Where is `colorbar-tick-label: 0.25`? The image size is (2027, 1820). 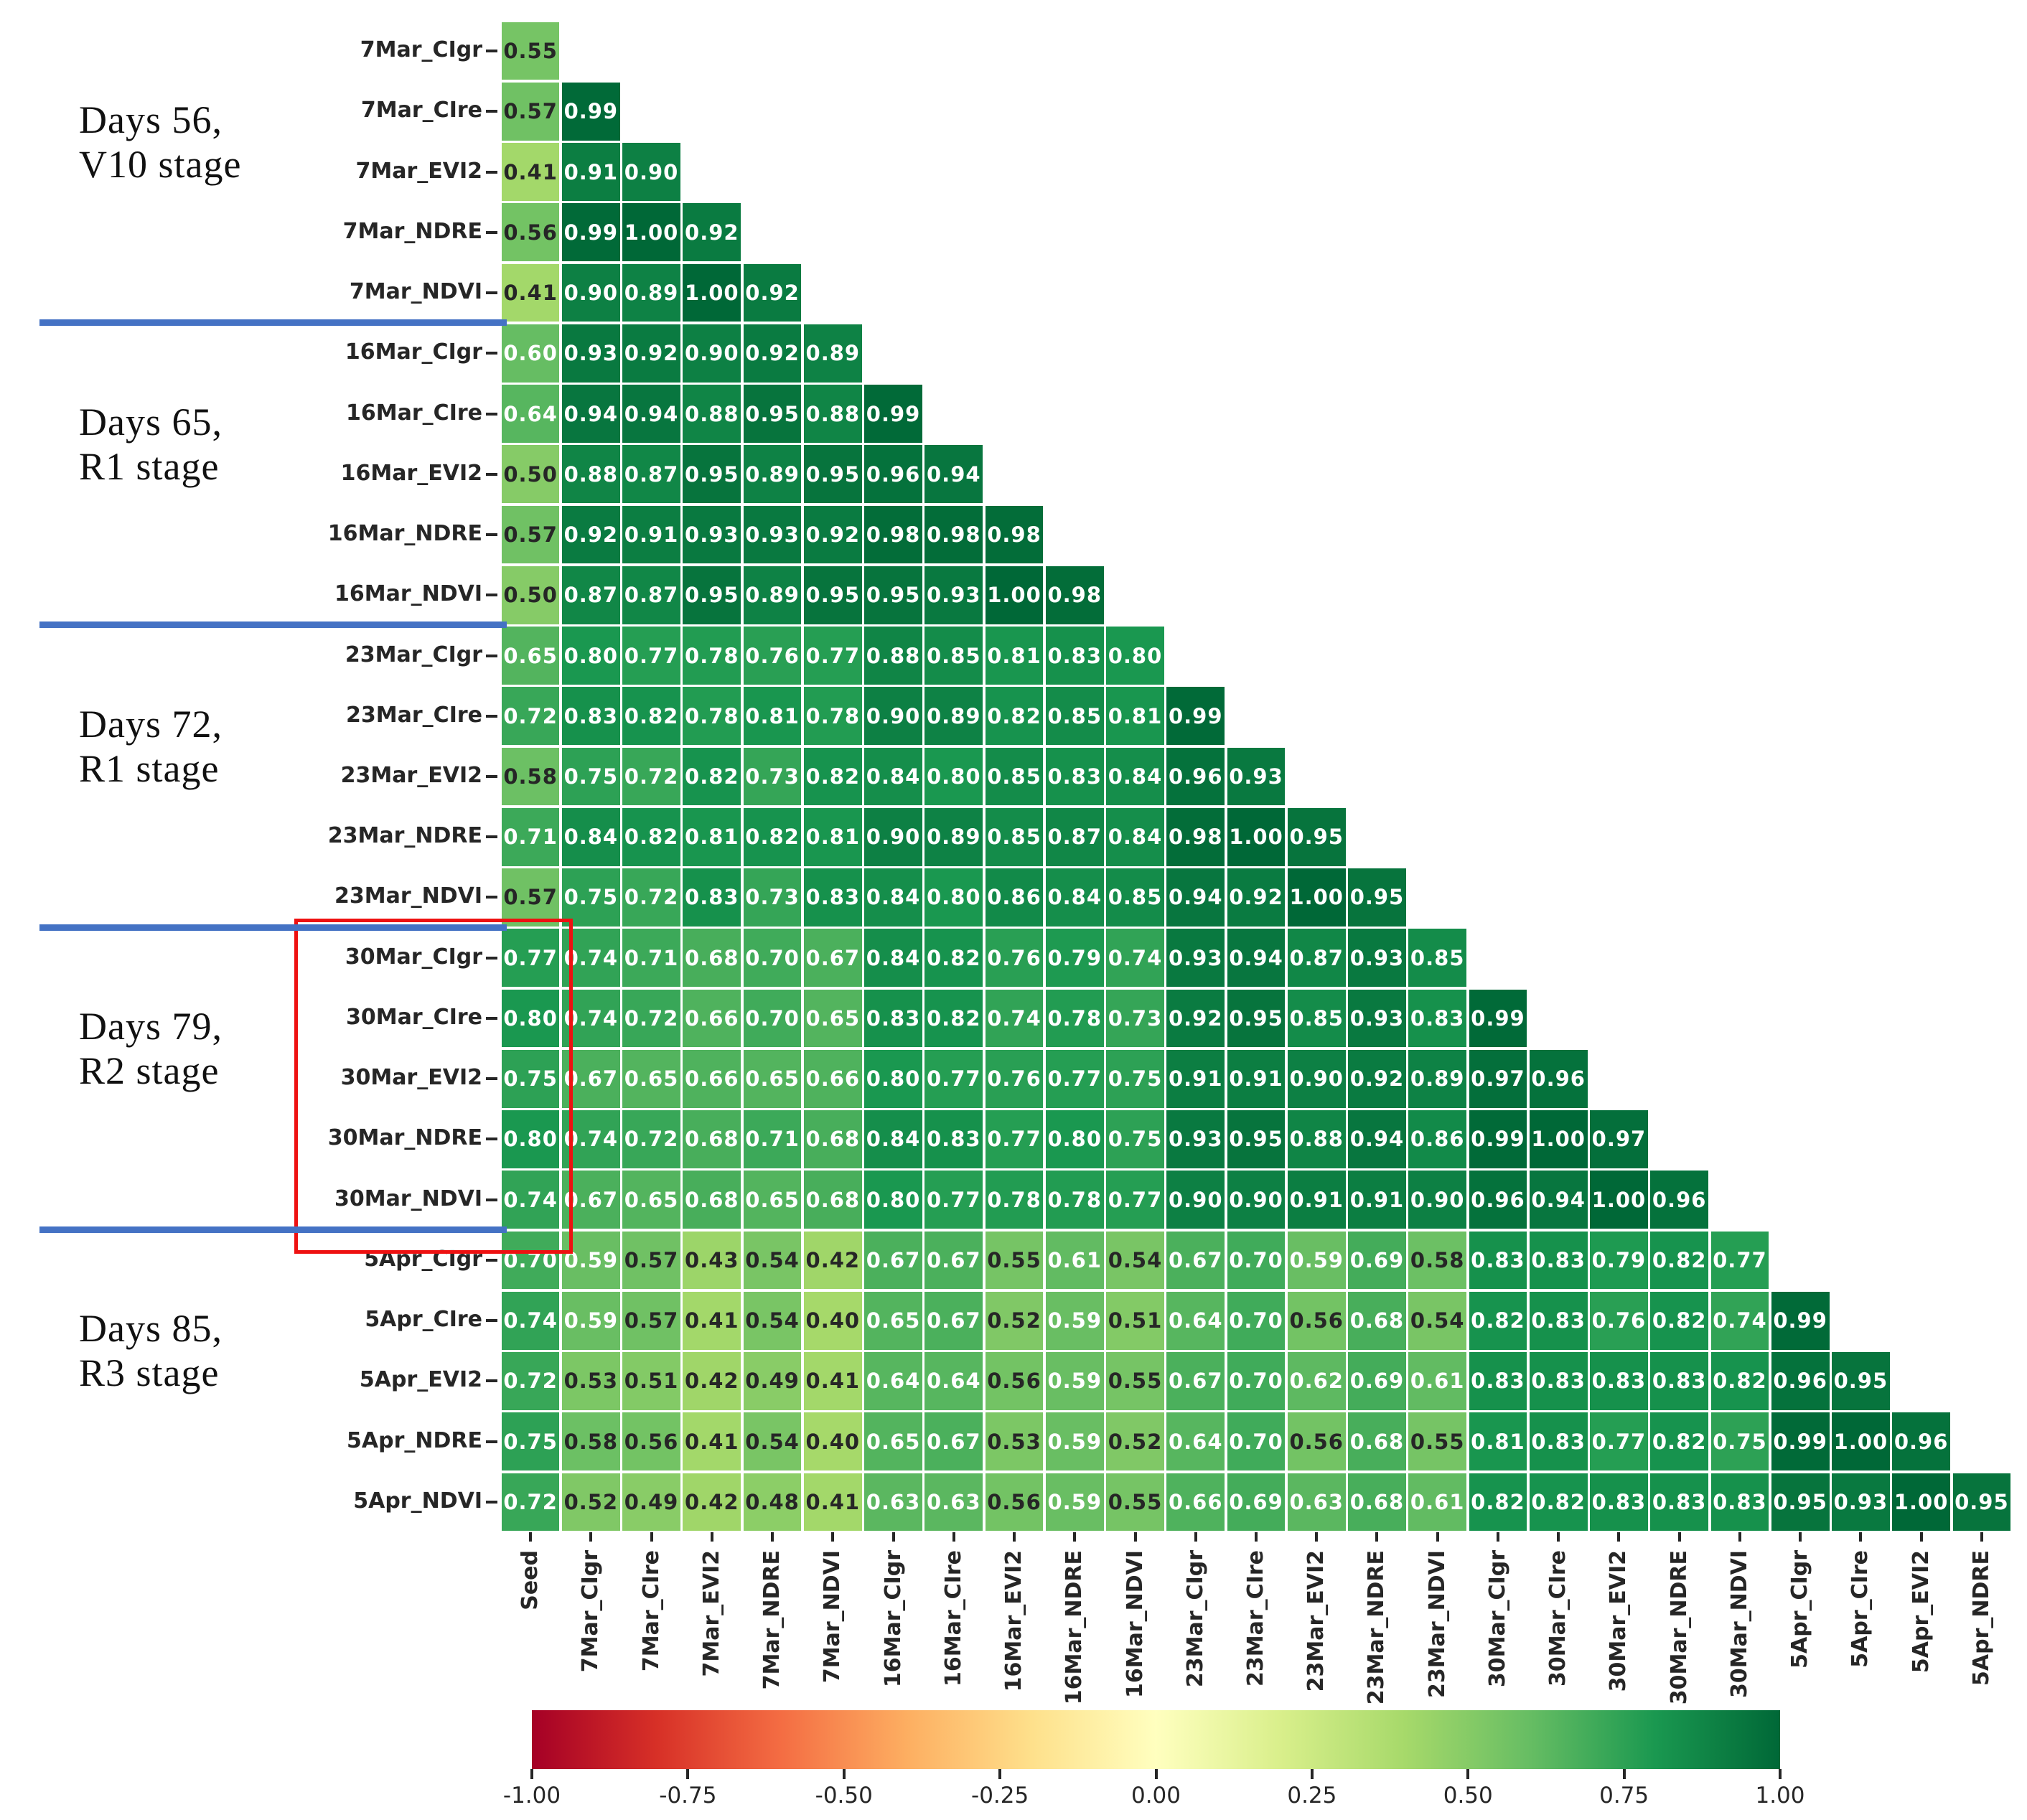 colorbar-tick-label: 0.25 is located at coordinates (1312, 1796).